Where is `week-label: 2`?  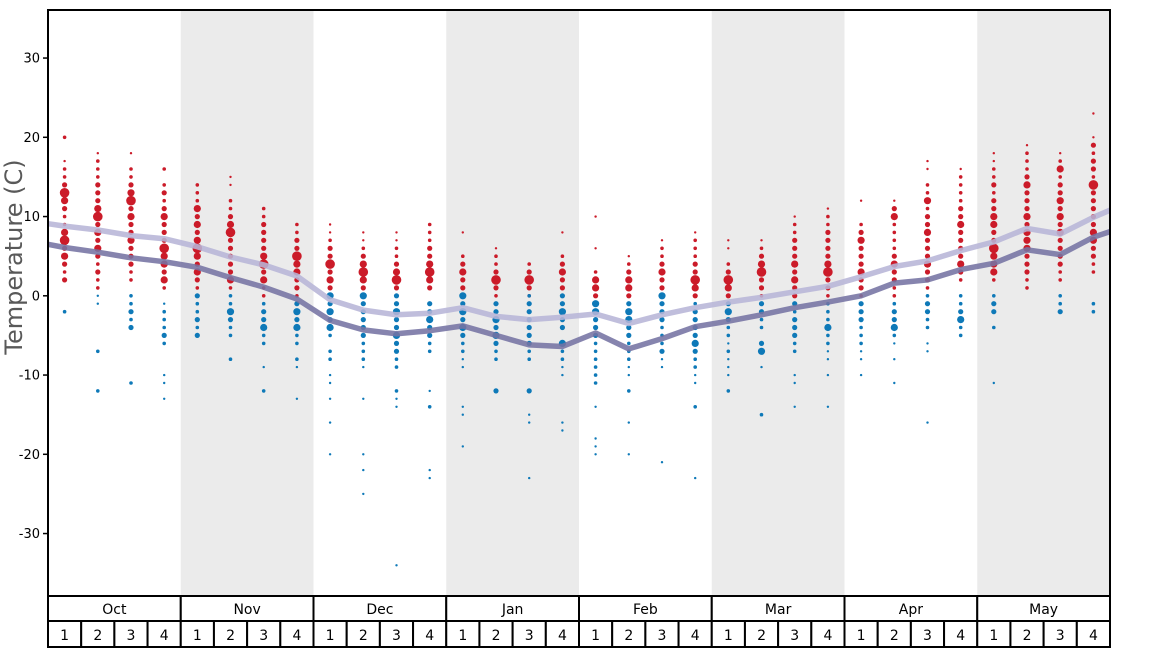 week-label: 2 is located at coordinates (894, 636).